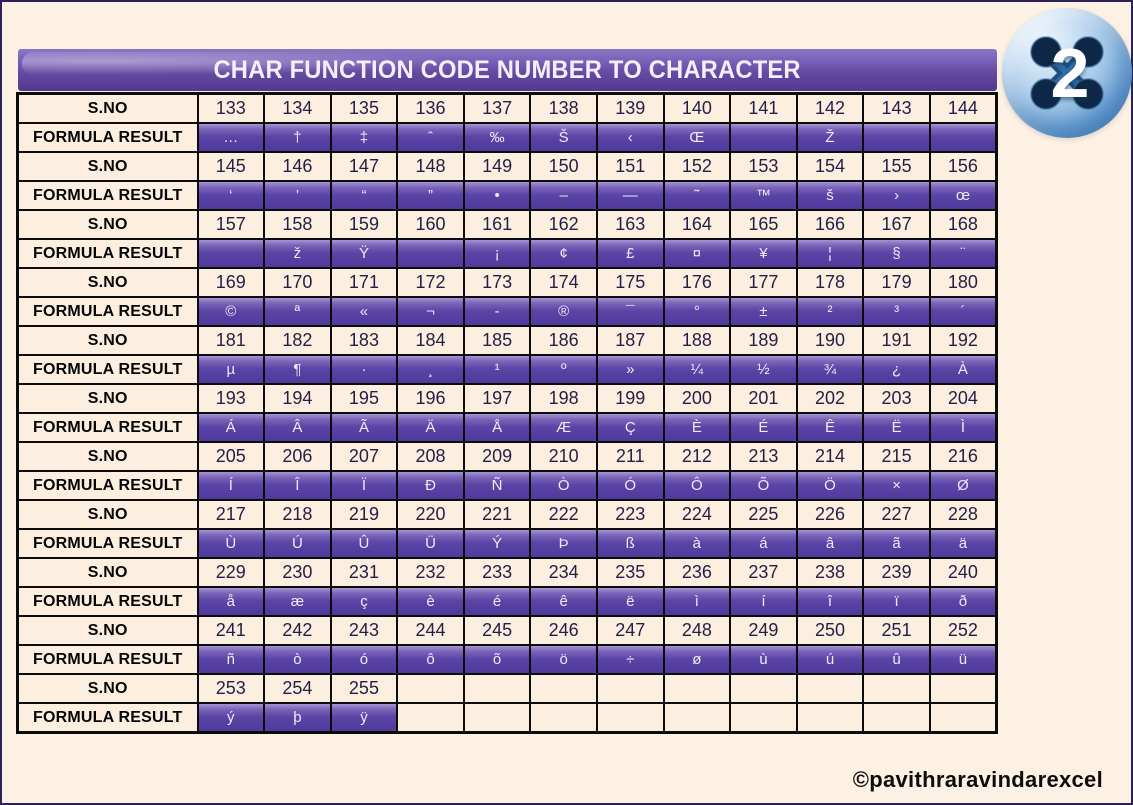 Image resolution: width=1133 pixels, height=805 pixels. What do you see at coordinates (697, 369) in the screenshot?
I see `char-cell: ¼` at bounding box center [697, 369].